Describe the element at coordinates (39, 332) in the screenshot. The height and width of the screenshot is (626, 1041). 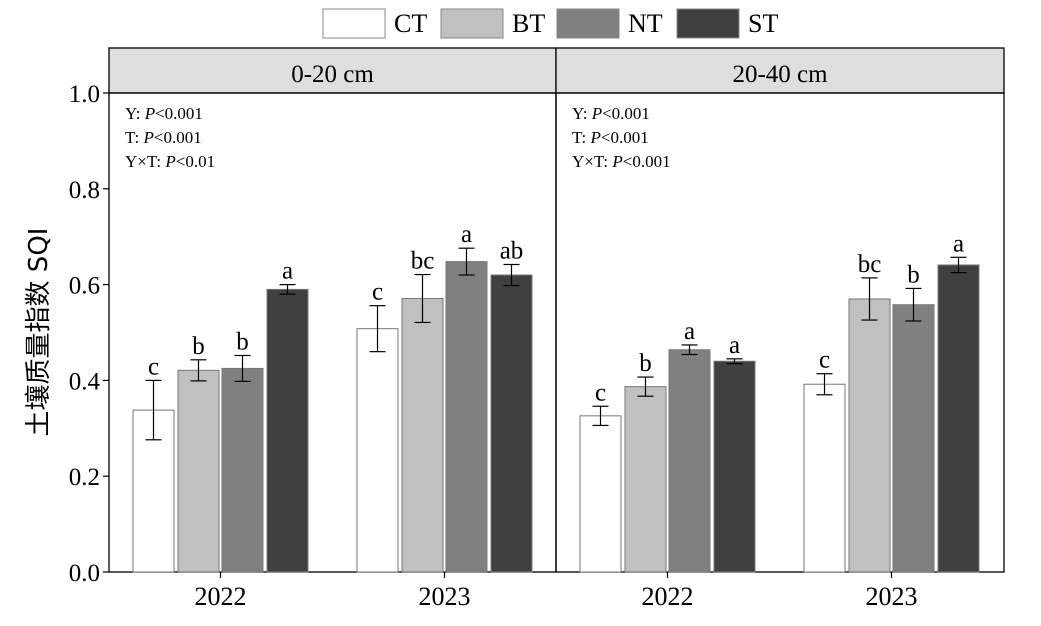
I see `y-axis-label: 土壤质量指数 SQI` at that location.